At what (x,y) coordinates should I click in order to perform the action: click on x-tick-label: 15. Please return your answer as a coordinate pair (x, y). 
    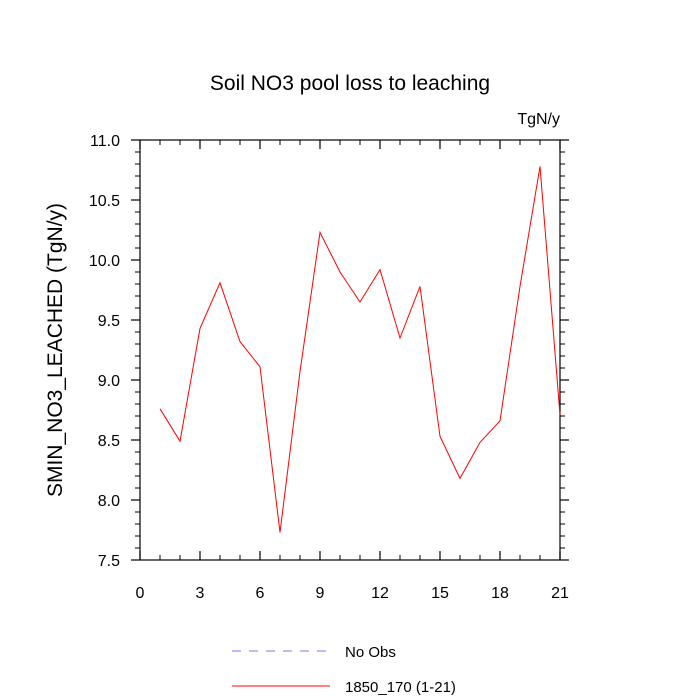
    Looking at the image, I should click on (440, 593).